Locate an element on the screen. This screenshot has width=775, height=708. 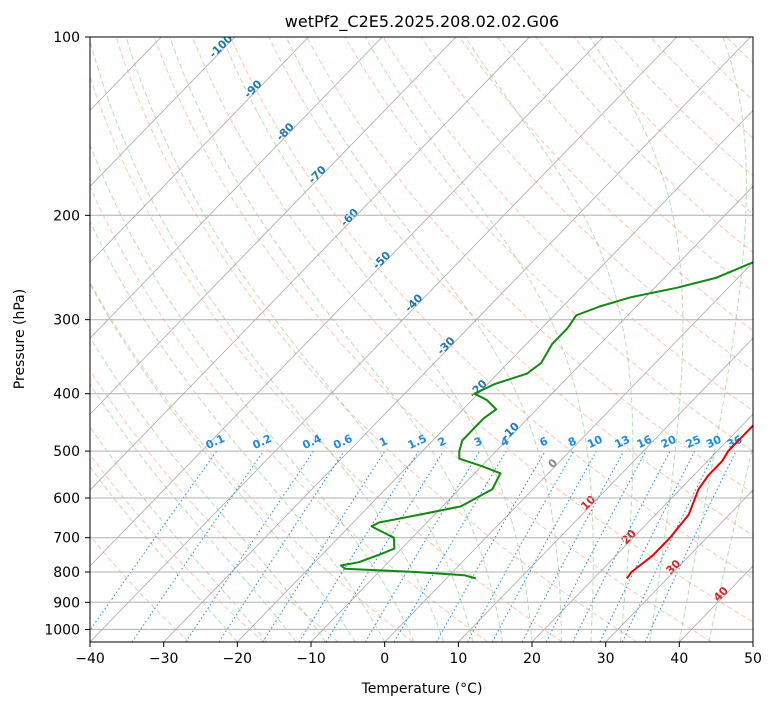
x-axis-label: Temperature (°C) is located at coordinates (422, 689).